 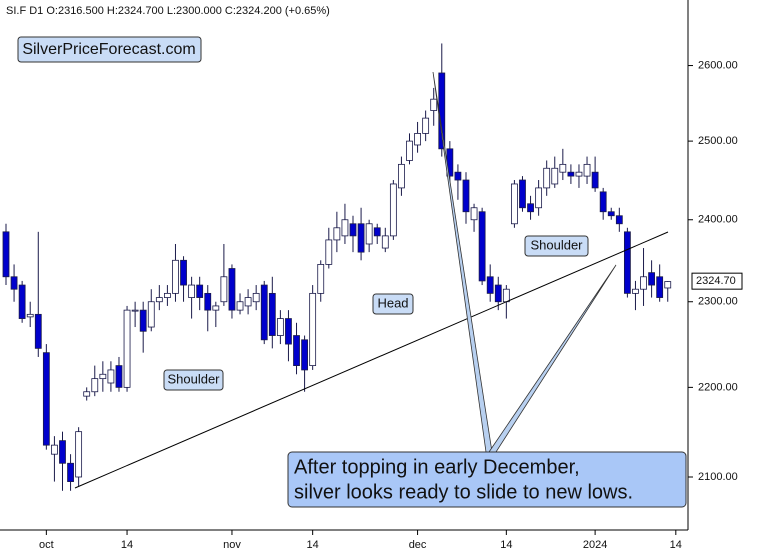 What do you see at coordinates (463, 492) in the screenshot?
I see `callout-text: silver looks ready to slide to new lows.` at bounding box center [463, 492].